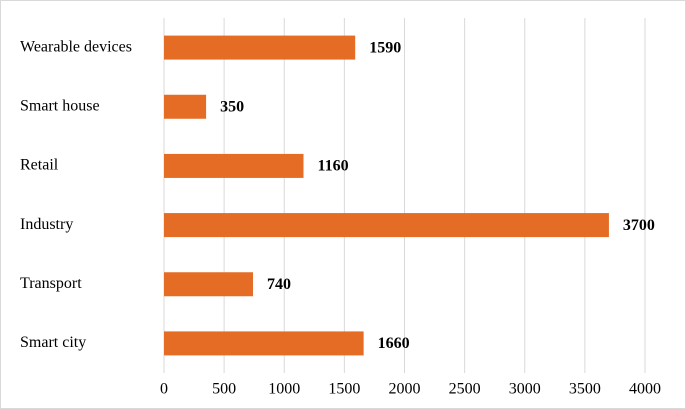  What do you see at coordinates (344, 389) in the screenshot?
I see `x-tick-label: 1500` at bounding box center [344, 389].